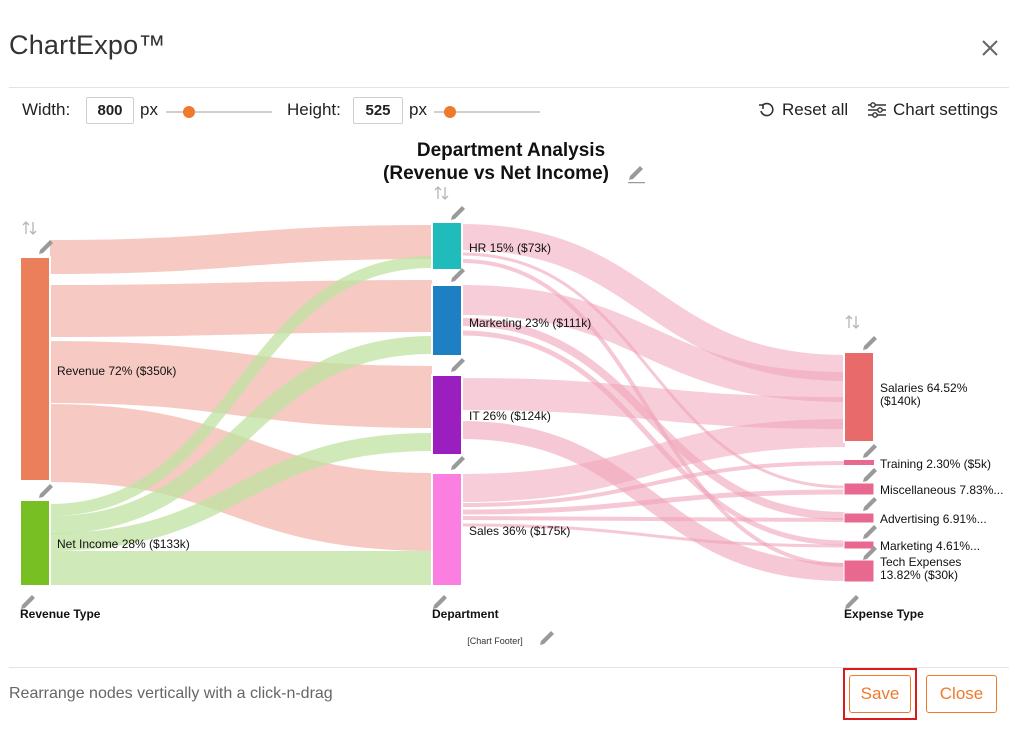  I want to click on height-slider, so click(487, 112).